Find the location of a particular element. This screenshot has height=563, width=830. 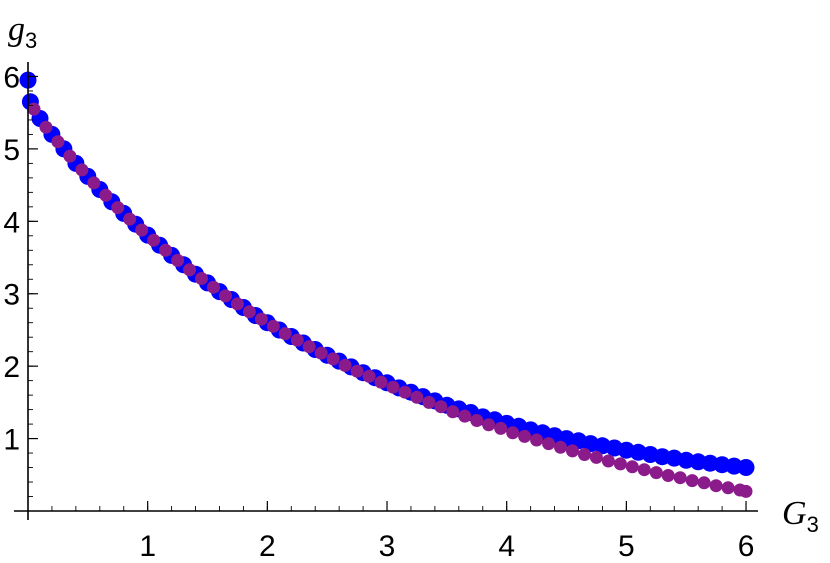

y-tick-label: 2 is located at coordinates (11, 367).